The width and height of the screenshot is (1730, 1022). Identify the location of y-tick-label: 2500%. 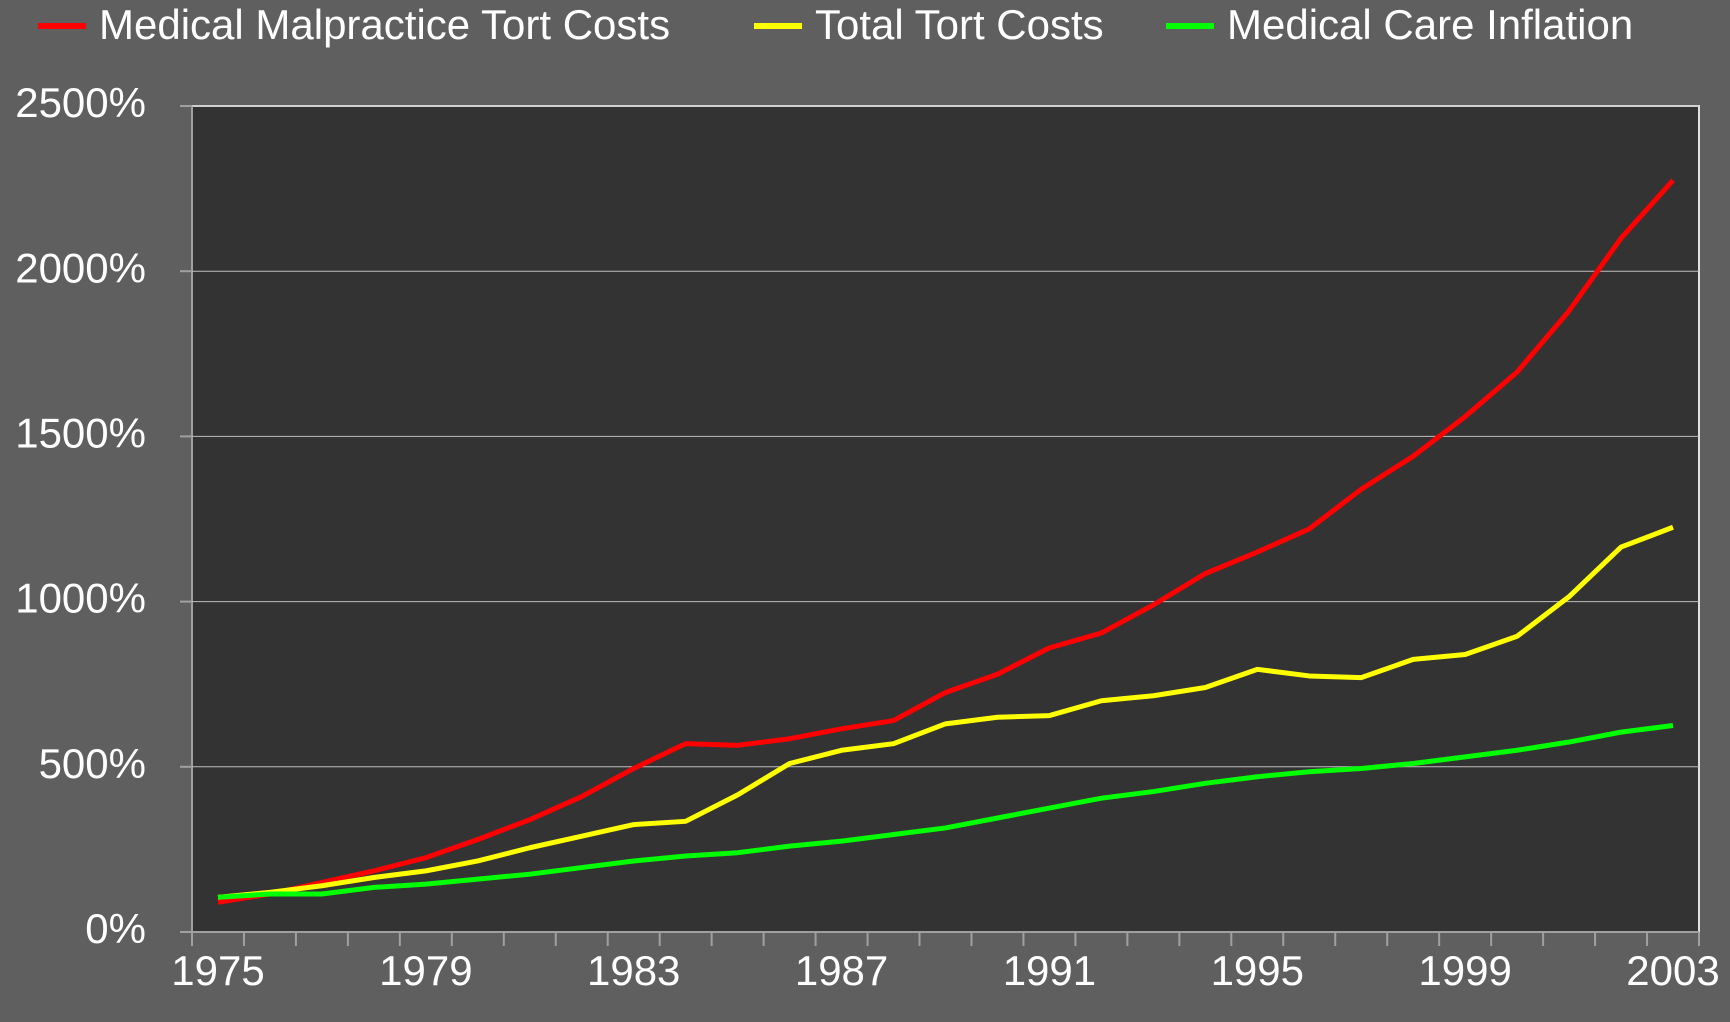
(80, 102).